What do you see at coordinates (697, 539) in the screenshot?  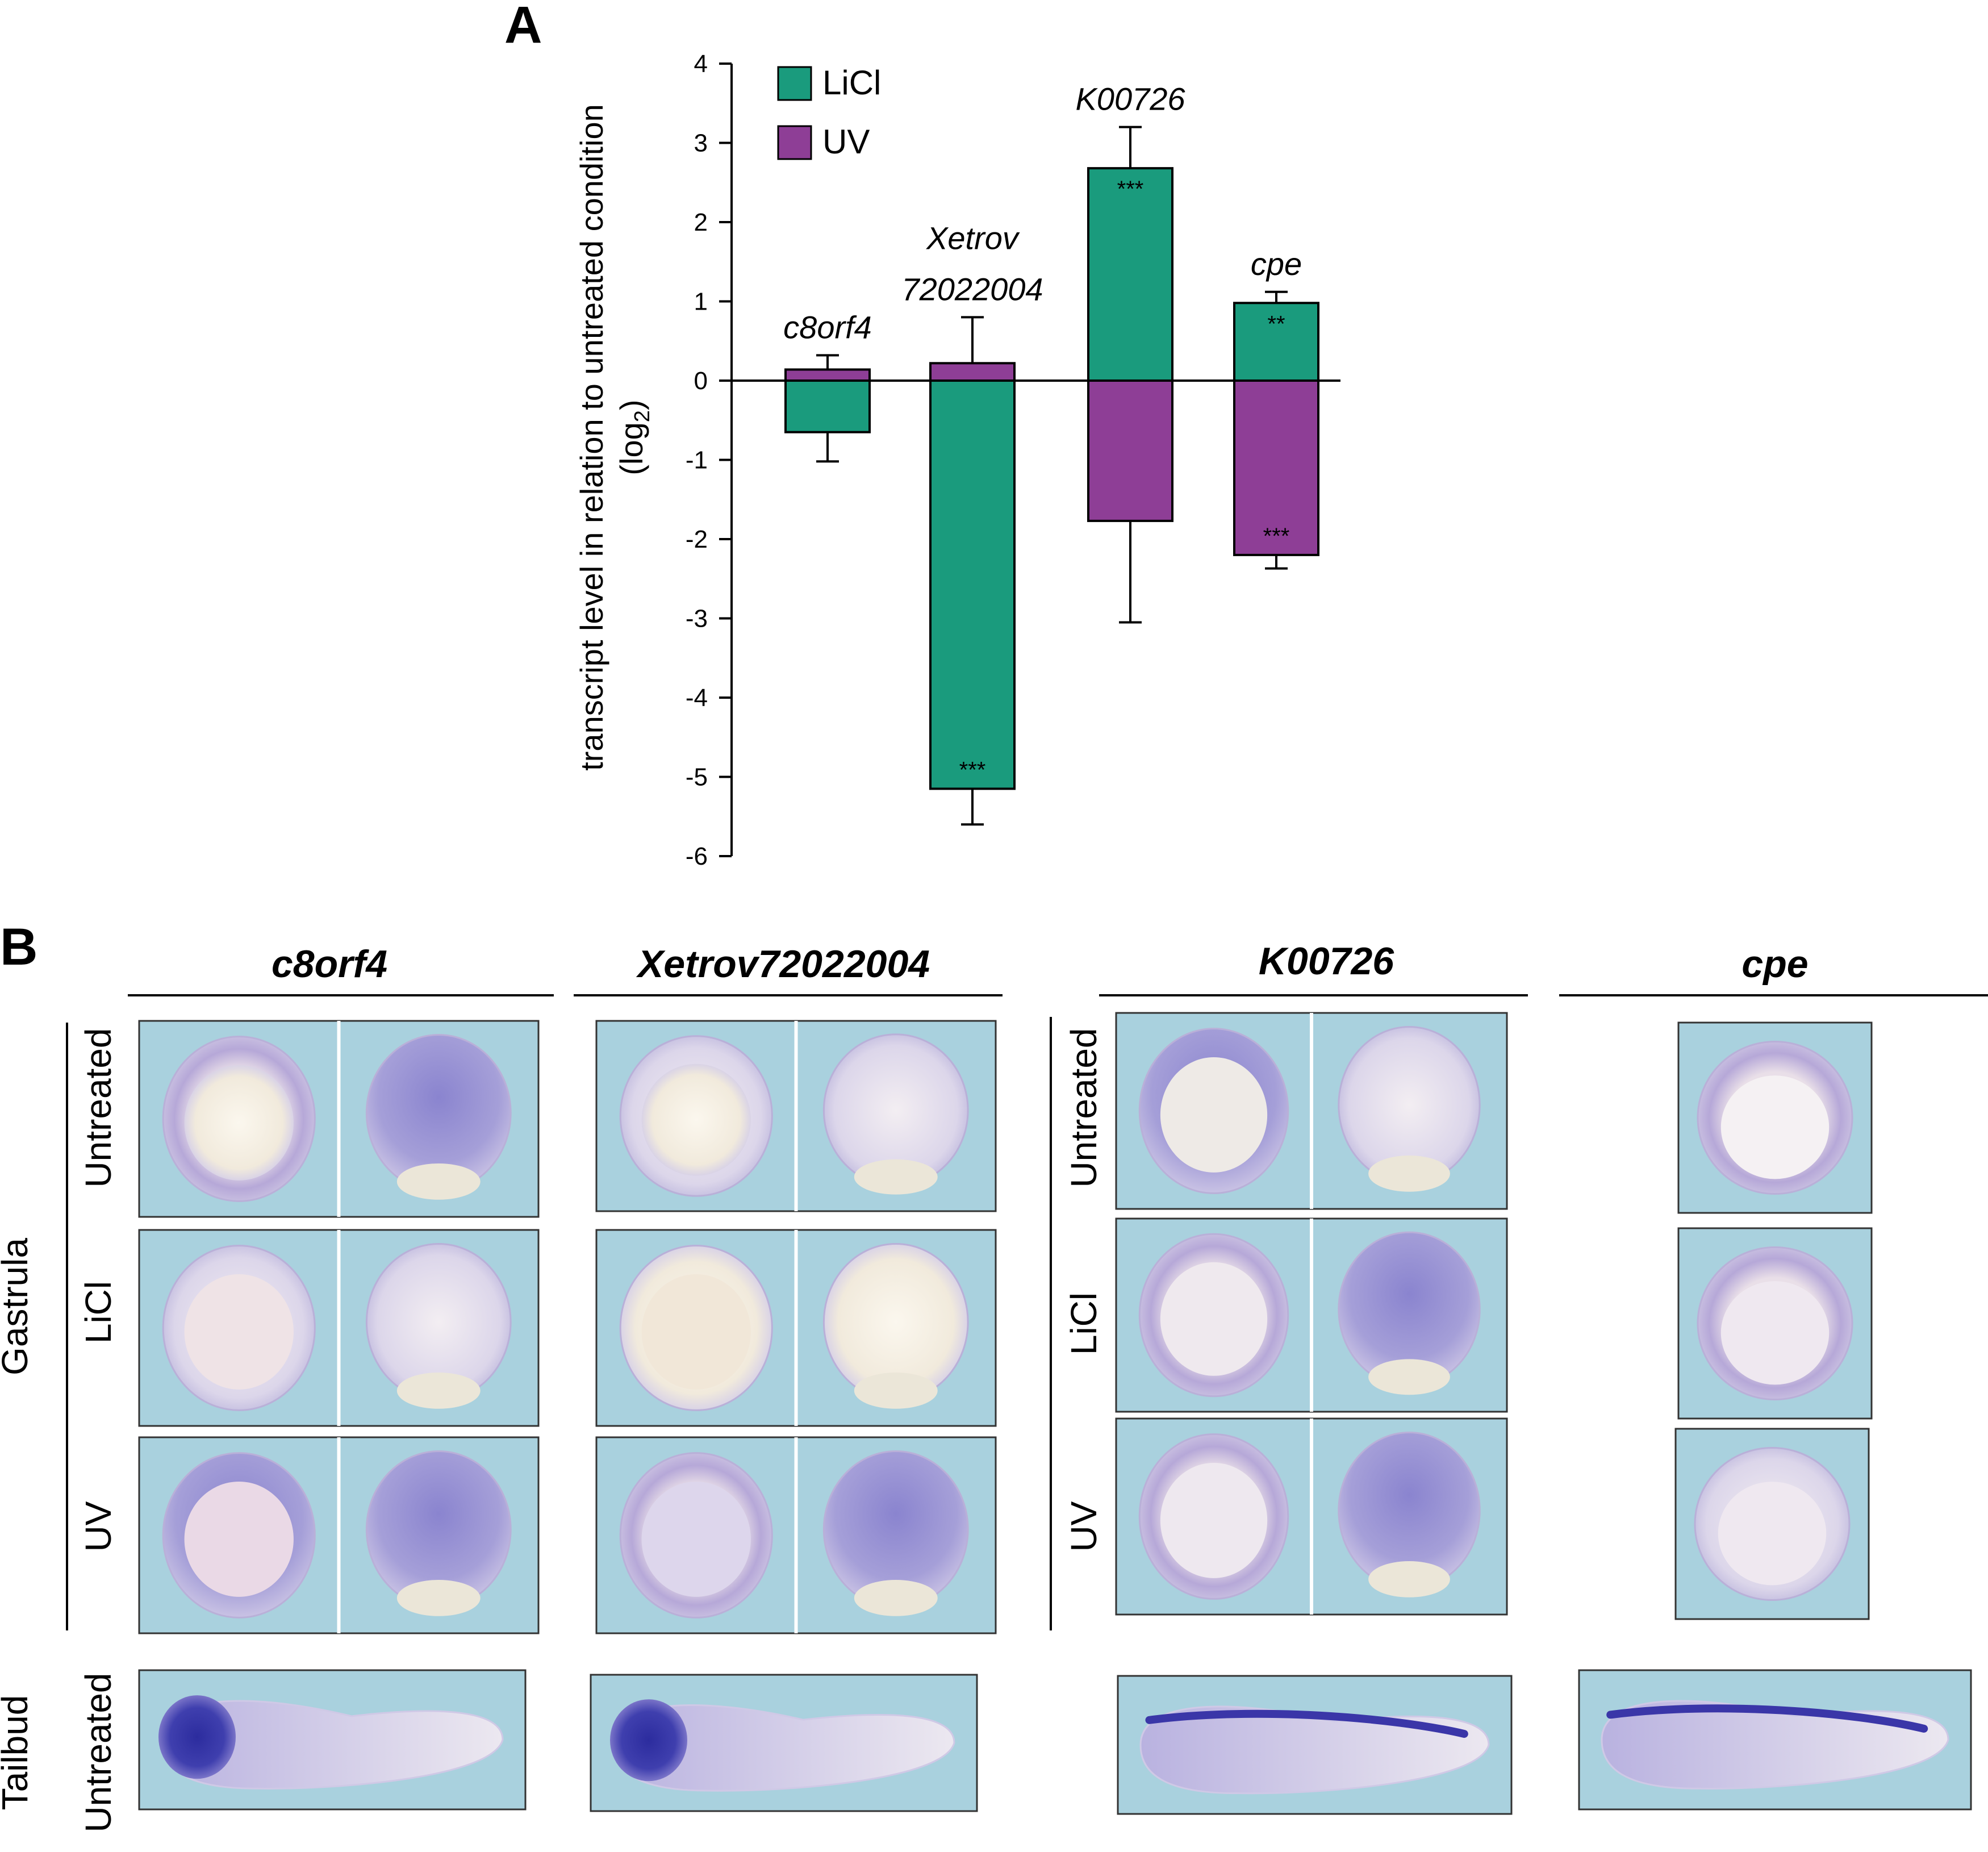 I see `y-tick-label: -2` at bounding box center [697, 539].